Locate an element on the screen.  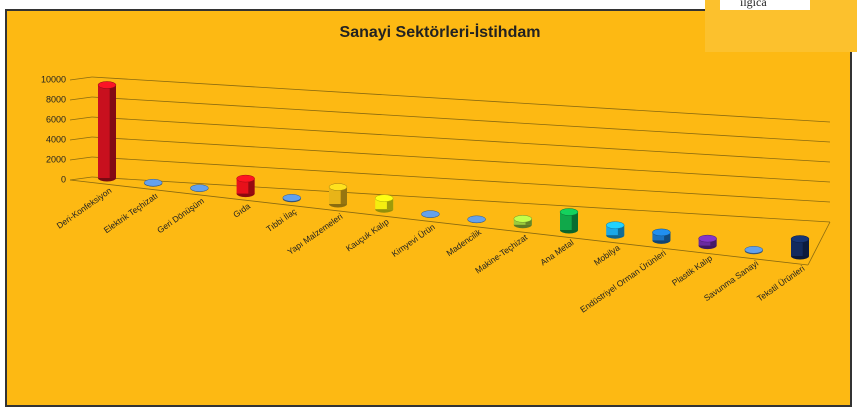
corner-text: ilgıca is located at coordinates (753, 4).